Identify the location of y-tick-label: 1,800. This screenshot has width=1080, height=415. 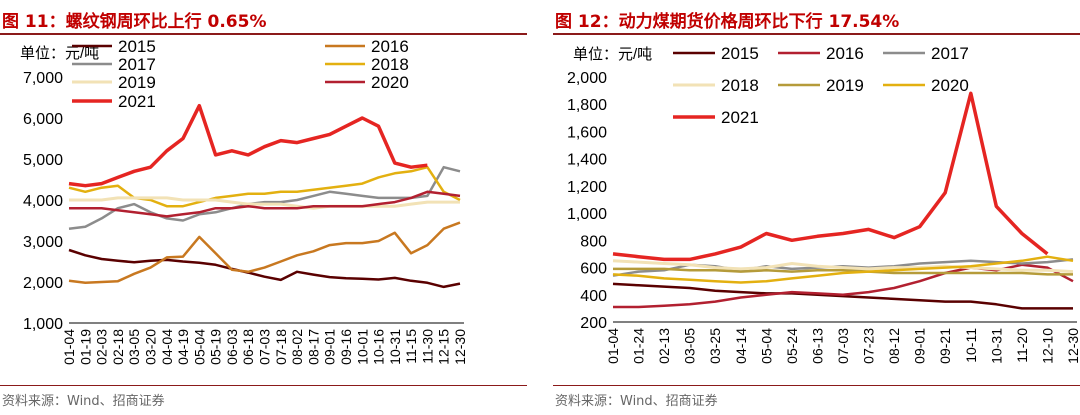
(587, 105).